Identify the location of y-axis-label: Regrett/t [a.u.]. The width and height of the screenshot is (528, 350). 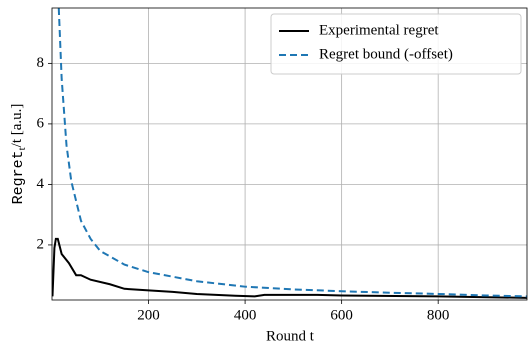
(18, 154).